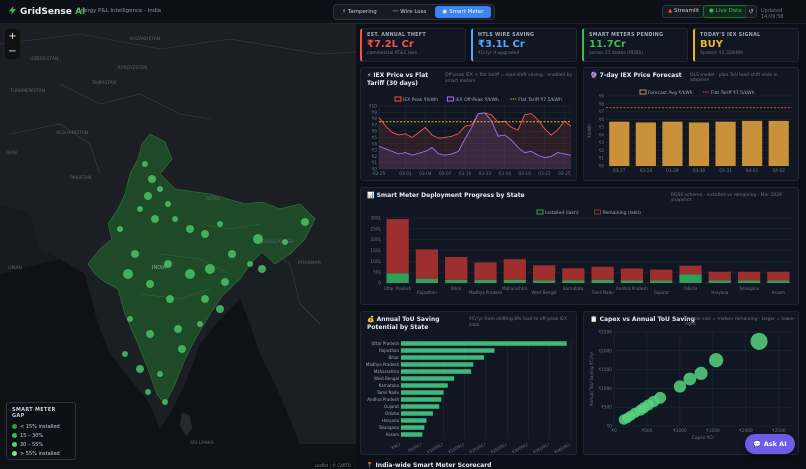  Describe the element at coordinates (371, 319) in the screenshot. I see `money-bag-icon: 💰` at that location.